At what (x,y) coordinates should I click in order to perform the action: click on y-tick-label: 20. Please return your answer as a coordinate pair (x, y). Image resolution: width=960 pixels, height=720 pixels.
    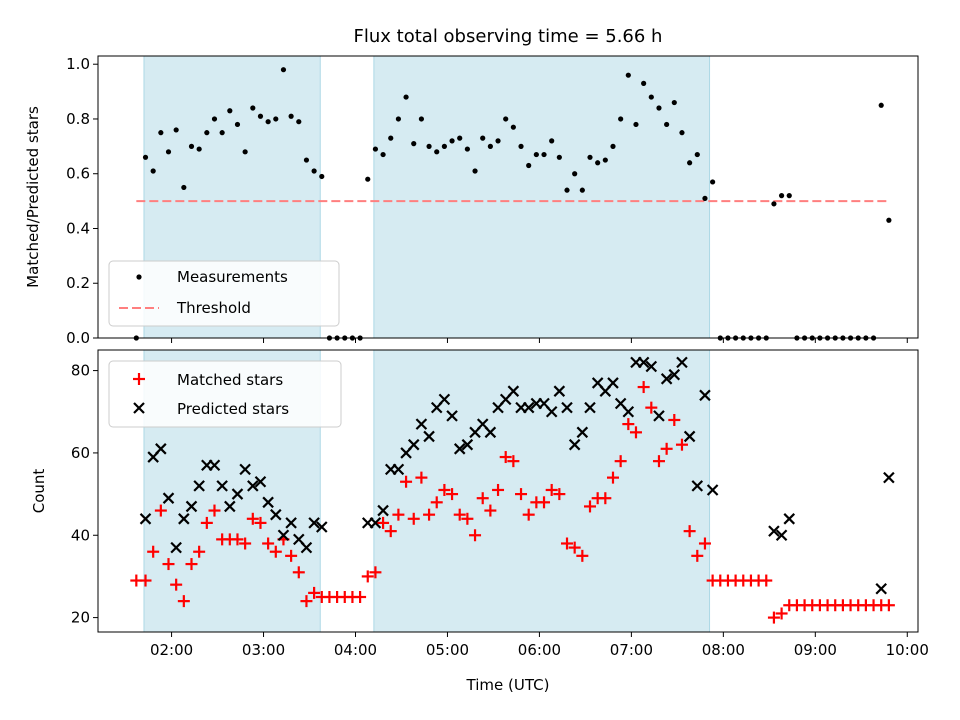
    Looking at the image, I should click on (80, 618).